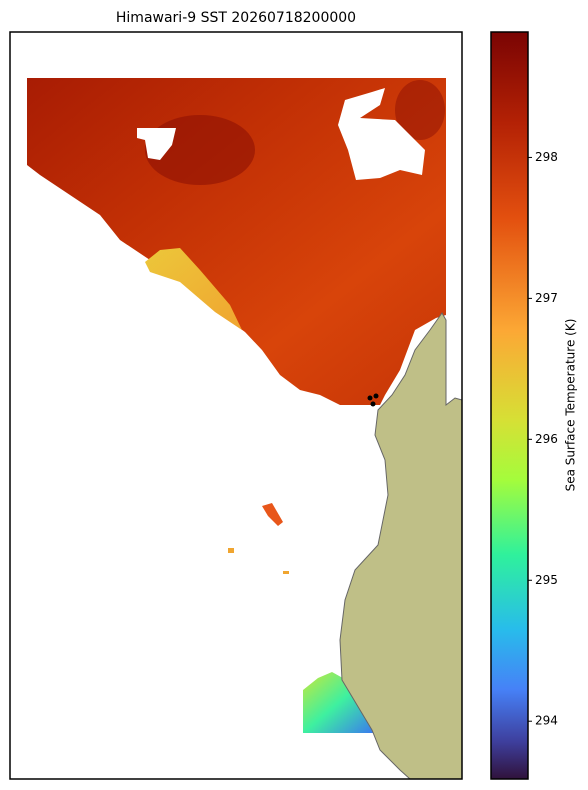  I want to click on sst-warm-core, so click(420, 110).